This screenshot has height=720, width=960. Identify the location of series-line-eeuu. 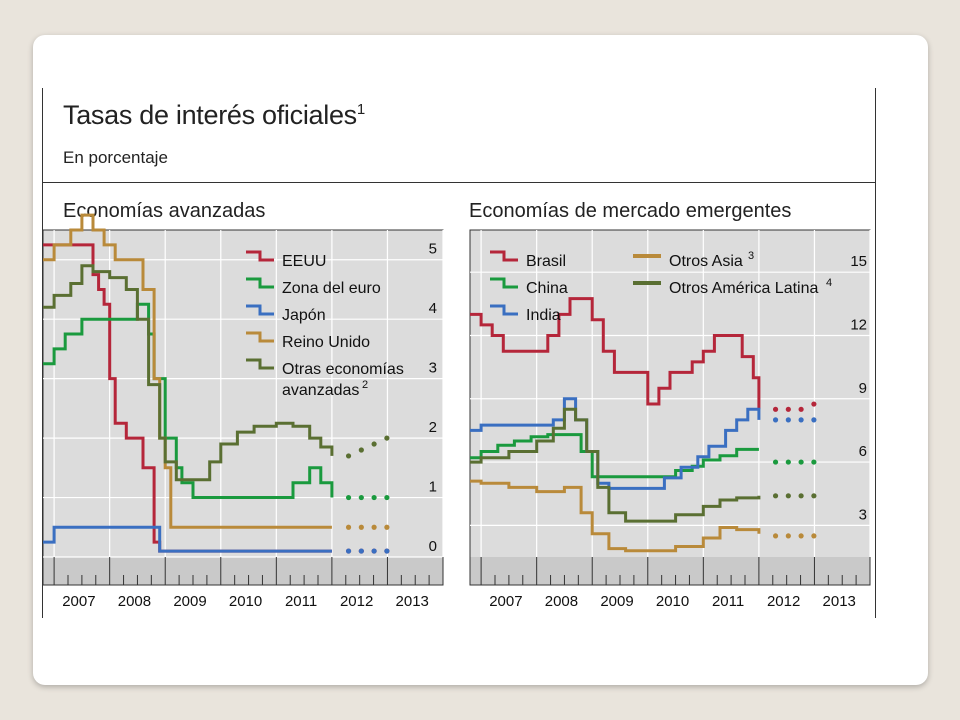
(187, 398).